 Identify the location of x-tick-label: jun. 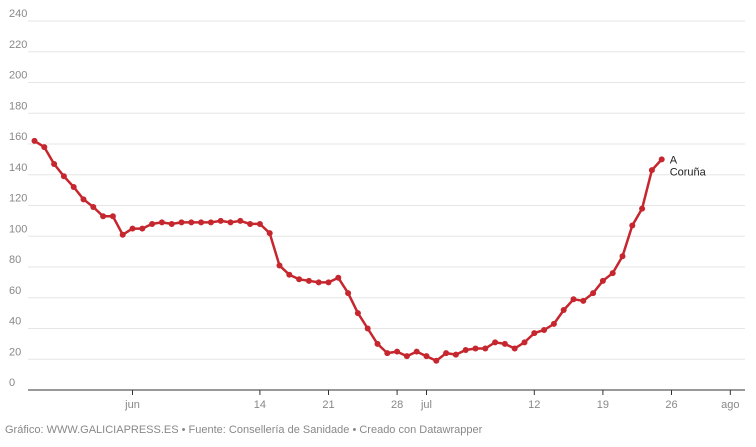
(132, 405).